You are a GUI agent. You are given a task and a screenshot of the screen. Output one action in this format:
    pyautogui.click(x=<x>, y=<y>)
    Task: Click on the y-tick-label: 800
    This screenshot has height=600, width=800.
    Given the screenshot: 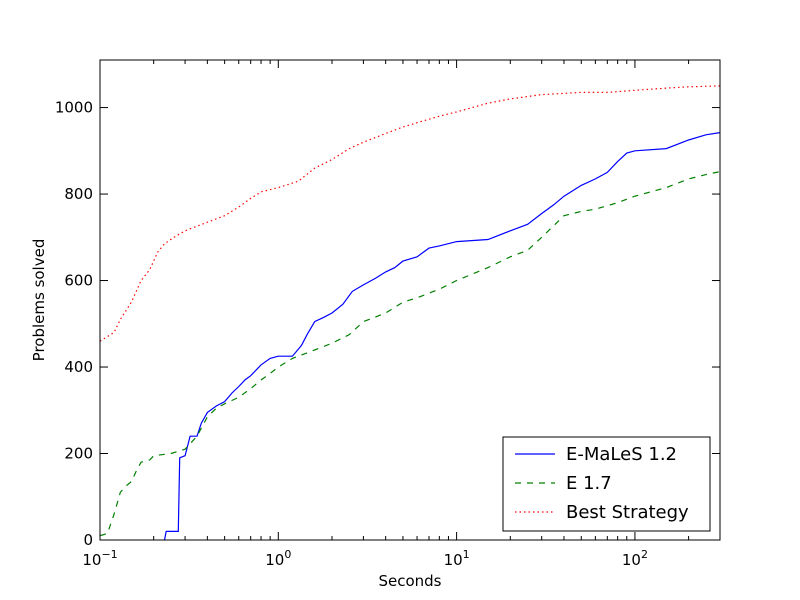 What is the action you would take?
    pyautogui.click(x=78, y=194)
    